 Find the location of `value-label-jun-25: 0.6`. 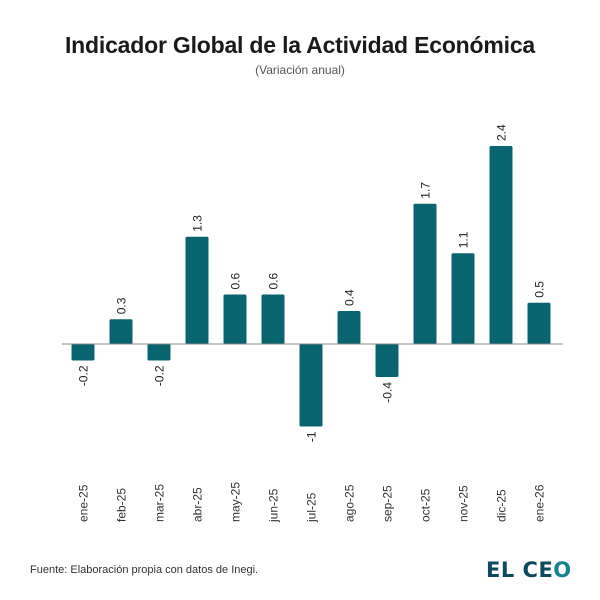

value-label-jun-25: 0.6 is located at coordinates (274, 280).